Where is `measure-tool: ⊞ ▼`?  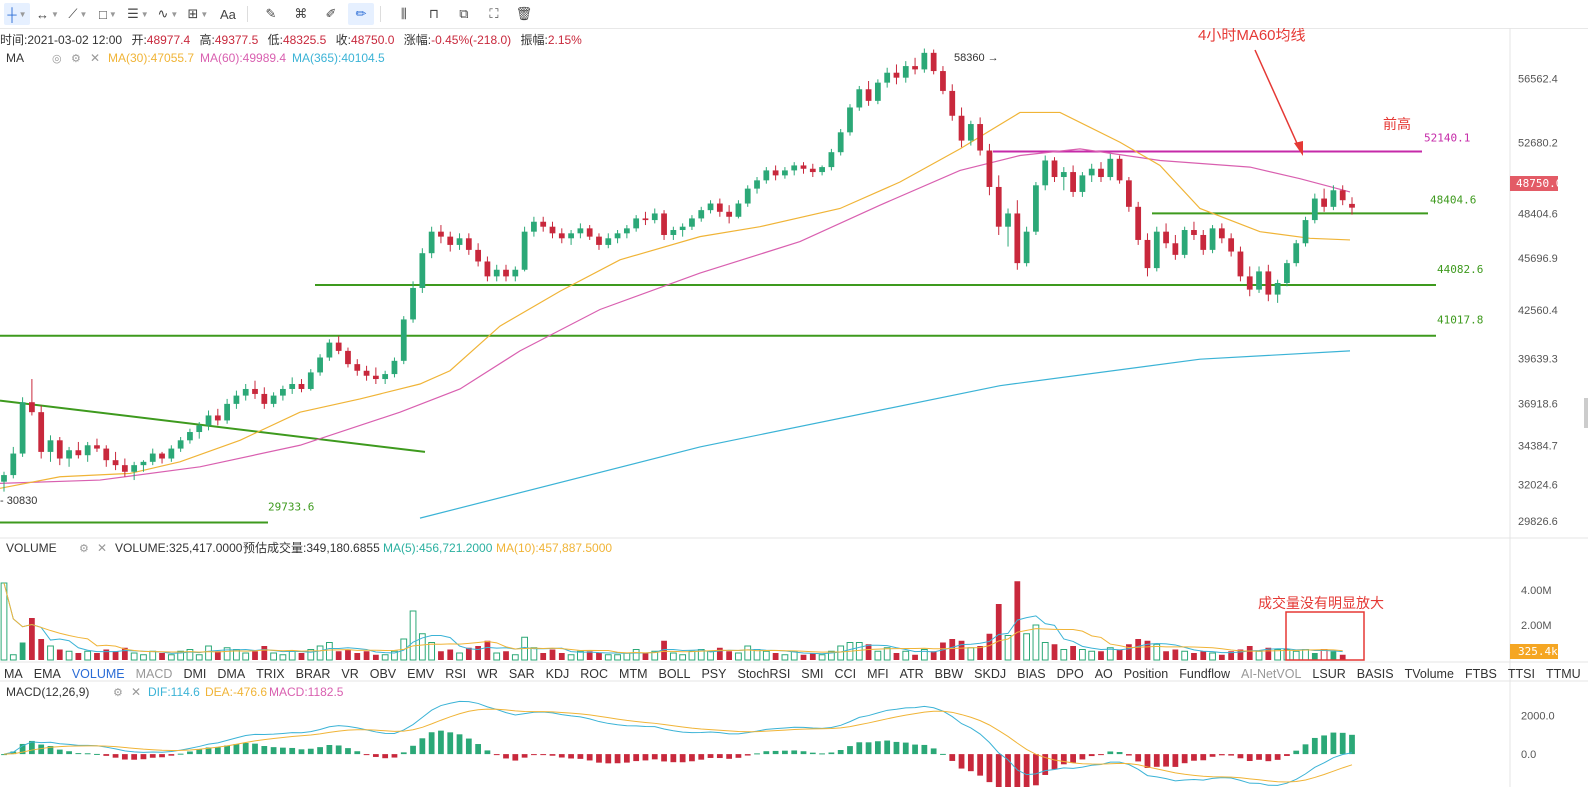
measure-tool: ⊞ ▼ is located at coordinates (198, 14).